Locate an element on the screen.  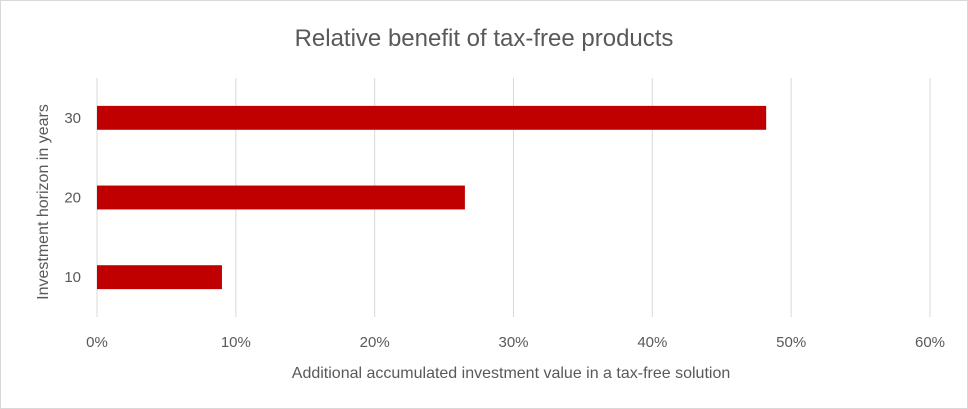
x-tick-label: 20% is located at coordinates (375, 342).